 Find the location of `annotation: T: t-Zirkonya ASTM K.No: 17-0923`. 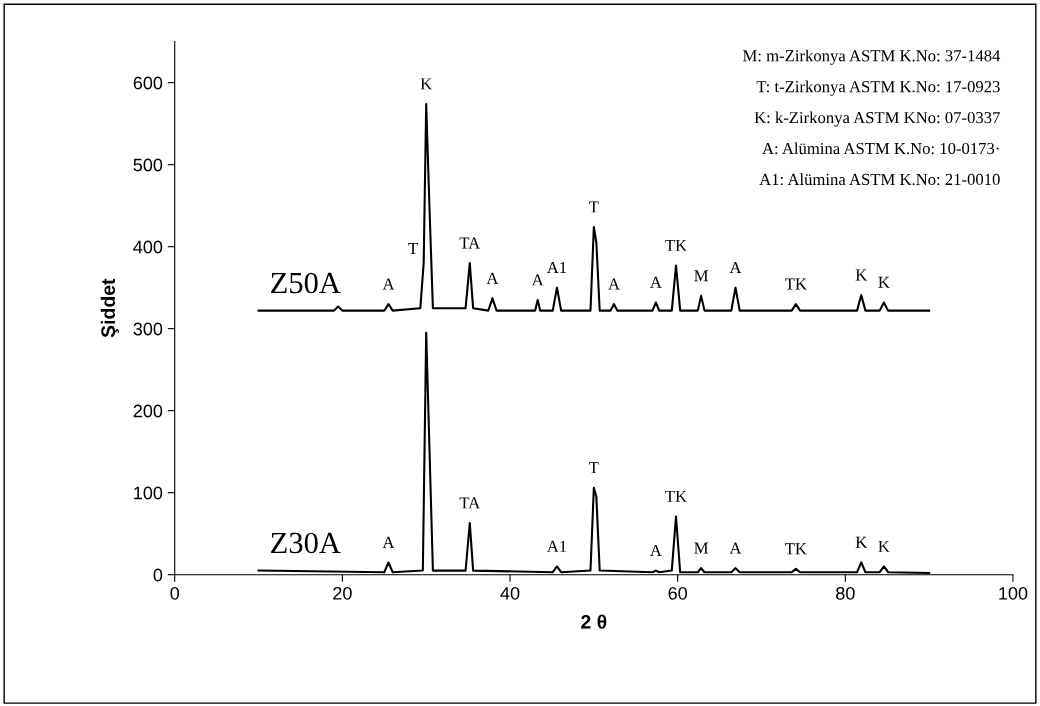

annotation: T: t-Zirkonya ASTM K.No: 17-0923 is located at coordinates (878, 88).